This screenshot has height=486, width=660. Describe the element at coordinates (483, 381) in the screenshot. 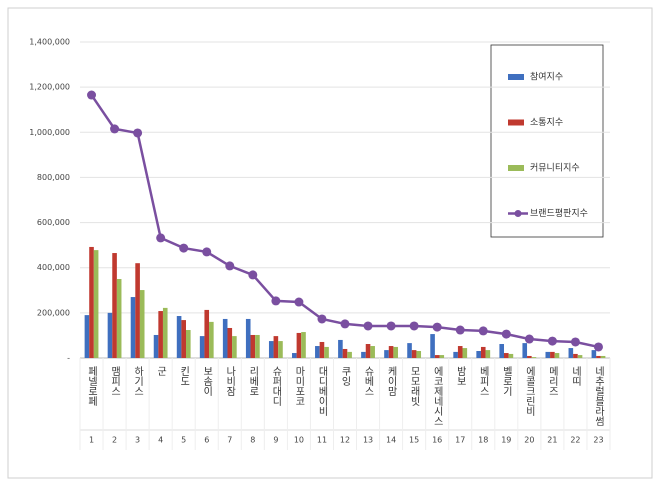

I see `x-tick-label: 베피스` at that location.